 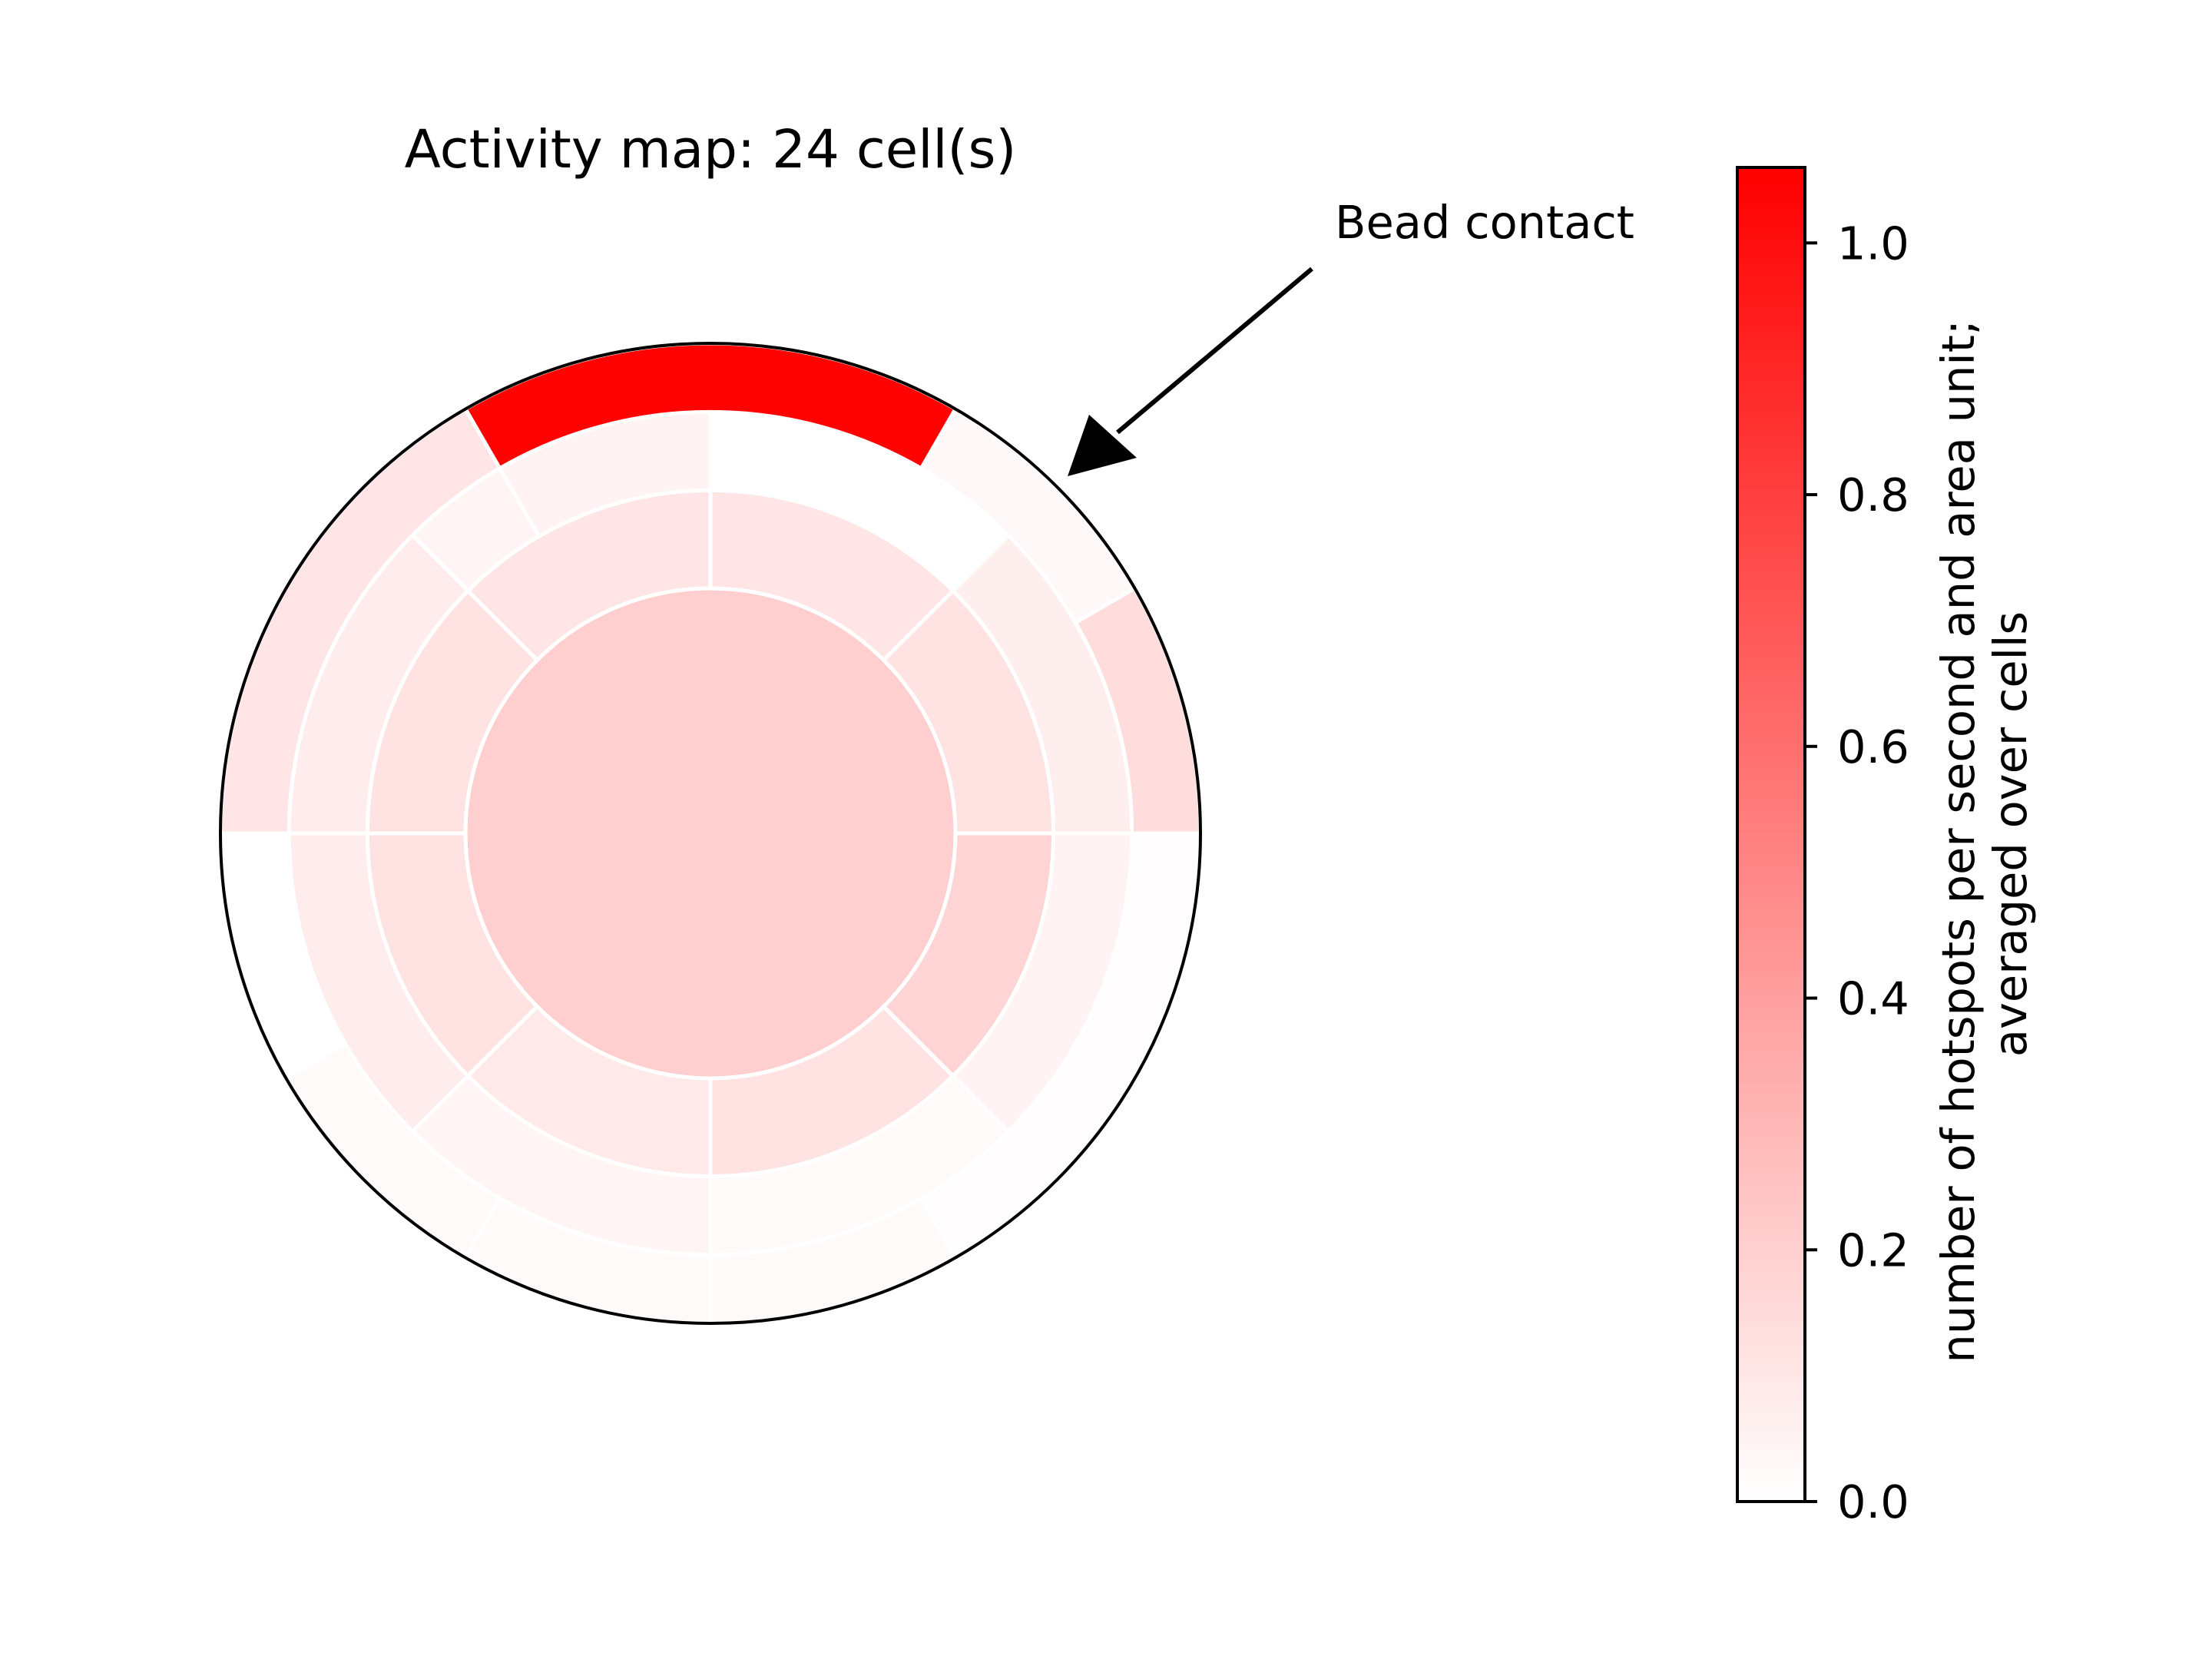 What do you see at coordinates (1873, 998) in the screenshot?
I see `colorbar-tick-label-2: 0.4` at bounding box center [1873, 998].